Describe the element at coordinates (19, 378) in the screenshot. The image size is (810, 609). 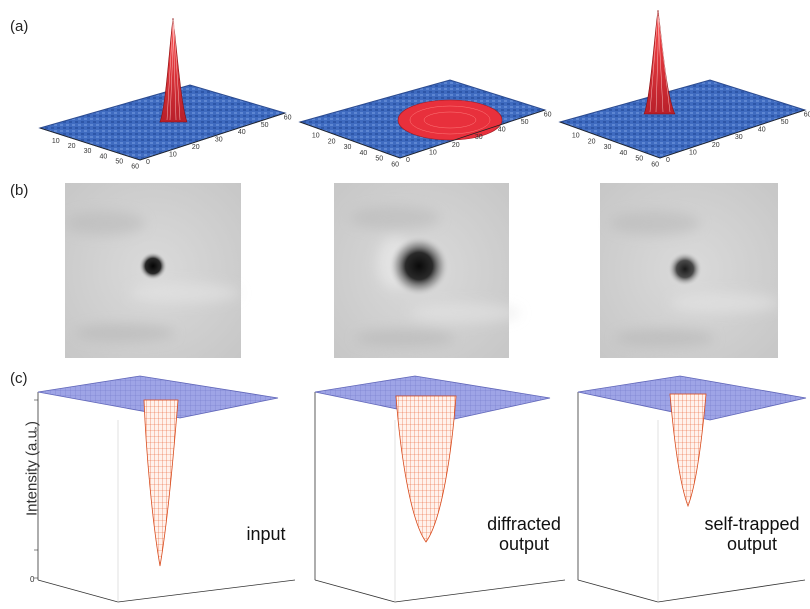
I see `panel-label-c: (c)` at that location.